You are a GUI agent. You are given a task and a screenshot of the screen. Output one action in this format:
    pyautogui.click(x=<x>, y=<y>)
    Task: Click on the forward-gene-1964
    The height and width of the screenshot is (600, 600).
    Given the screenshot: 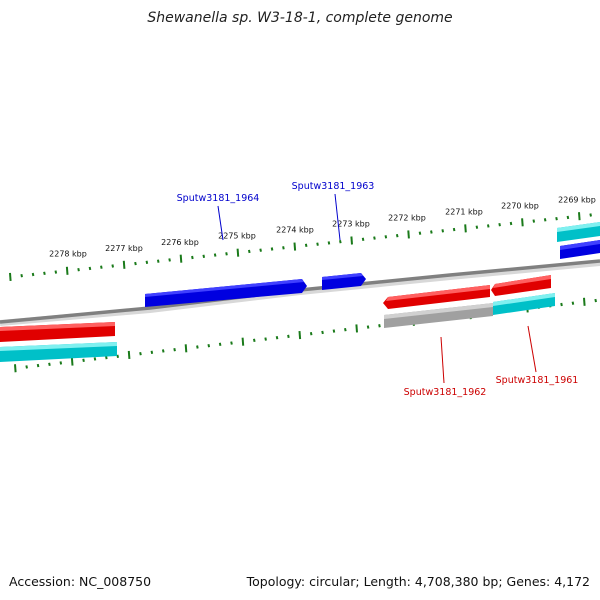 What is the action you would take?
    pyautogui.click(x=226, y=293)
    